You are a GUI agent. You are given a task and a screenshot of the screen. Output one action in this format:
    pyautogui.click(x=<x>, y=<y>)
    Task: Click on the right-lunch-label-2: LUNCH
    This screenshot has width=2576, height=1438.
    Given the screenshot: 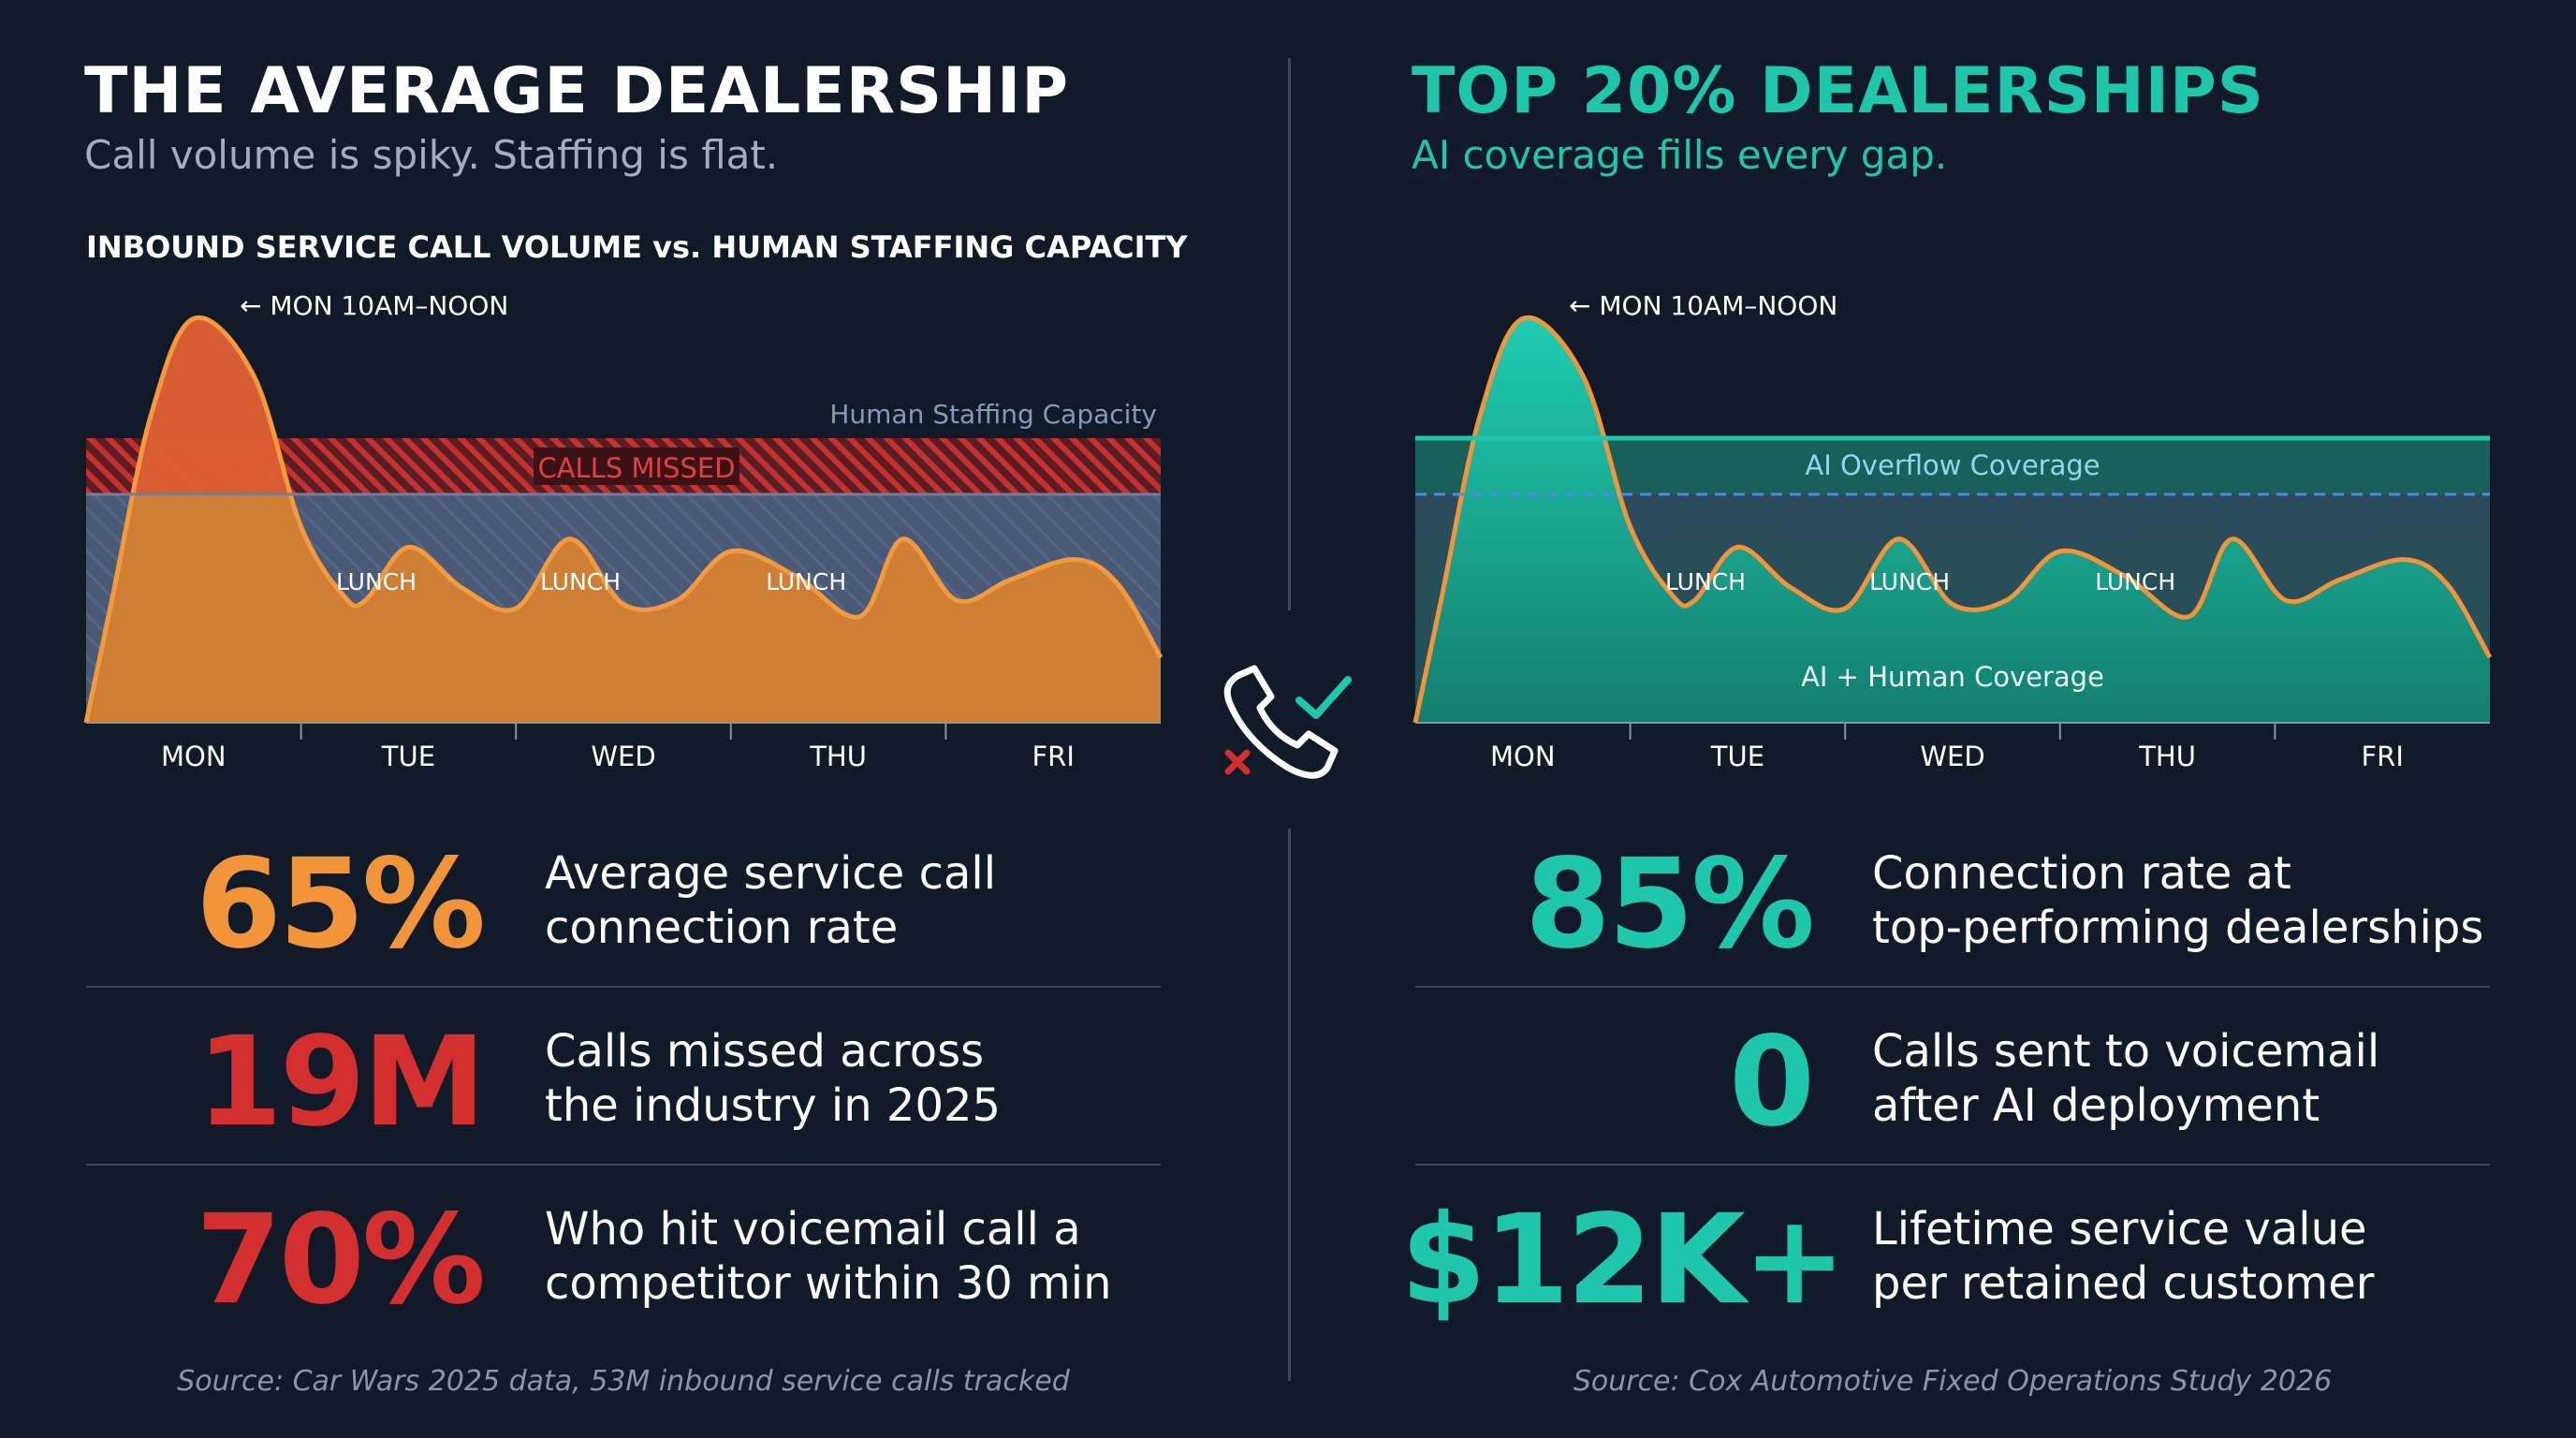 What is the action you would take?
    pyautogui.click(x=1909, y=581)
    